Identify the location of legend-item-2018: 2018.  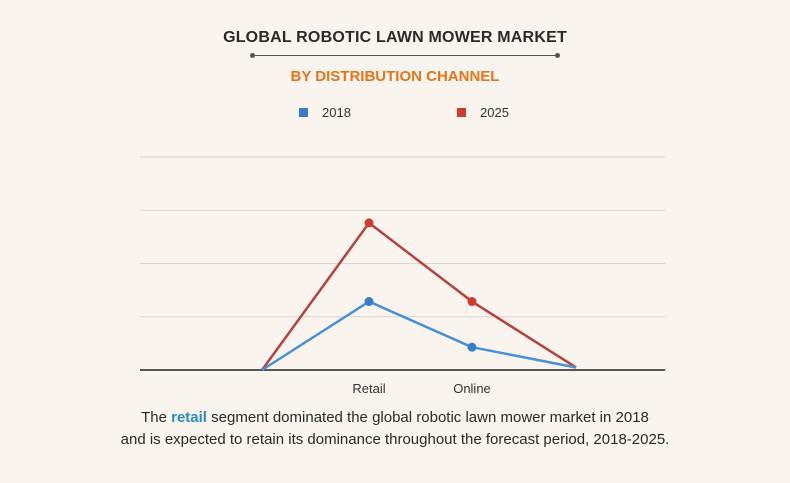
(325, 112).